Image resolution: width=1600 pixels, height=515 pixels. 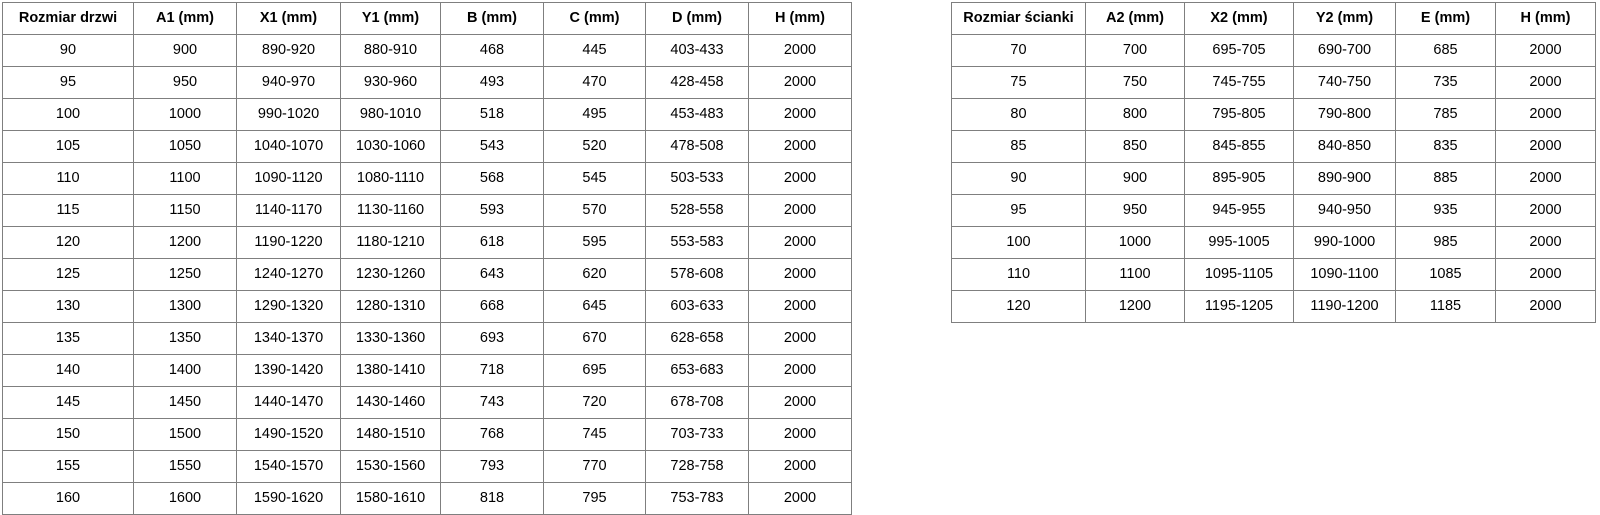 What do you see at coordinates (427, 82) in the screenshot?
I see `table-row: 95 950 940-970 930-960 493 470 428-458 2000` at bounding box center [427, 82].